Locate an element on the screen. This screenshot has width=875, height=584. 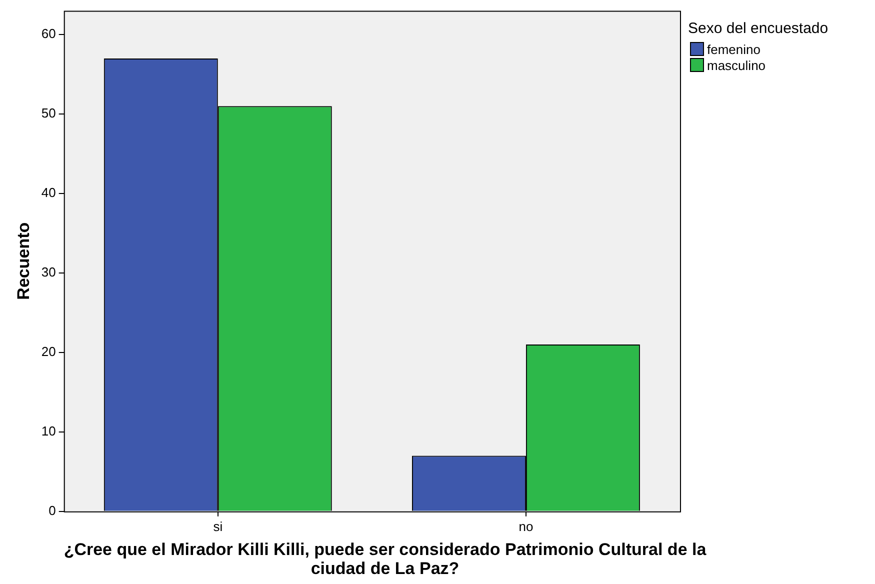
x-axis-title: ¿Cree que el Mirador Killi Killi, puede ser considerado Patrimonio Cultural de la ciudad de La Paz? is located at coordinates (385, 559).